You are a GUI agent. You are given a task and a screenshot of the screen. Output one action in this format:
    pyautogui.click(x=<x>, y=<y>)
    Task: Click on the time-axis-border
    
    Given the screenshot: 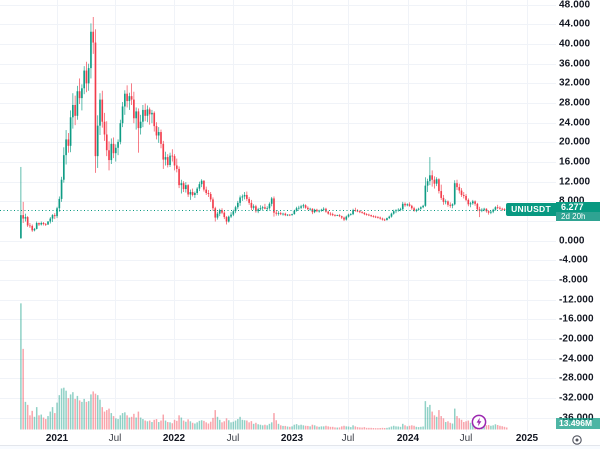 What is the action you would take?
    pyautogui.click(x=300, y=445)
    